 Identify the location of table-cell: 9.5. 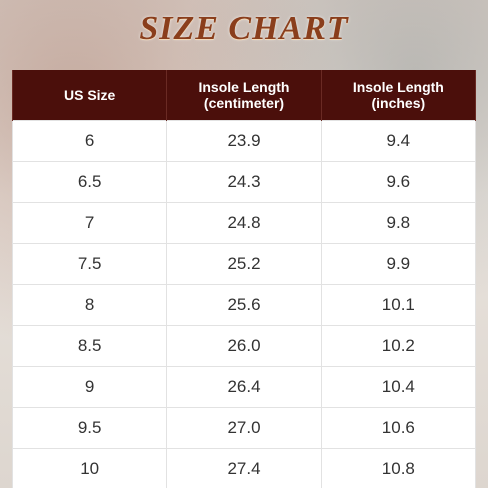
(89, 428).